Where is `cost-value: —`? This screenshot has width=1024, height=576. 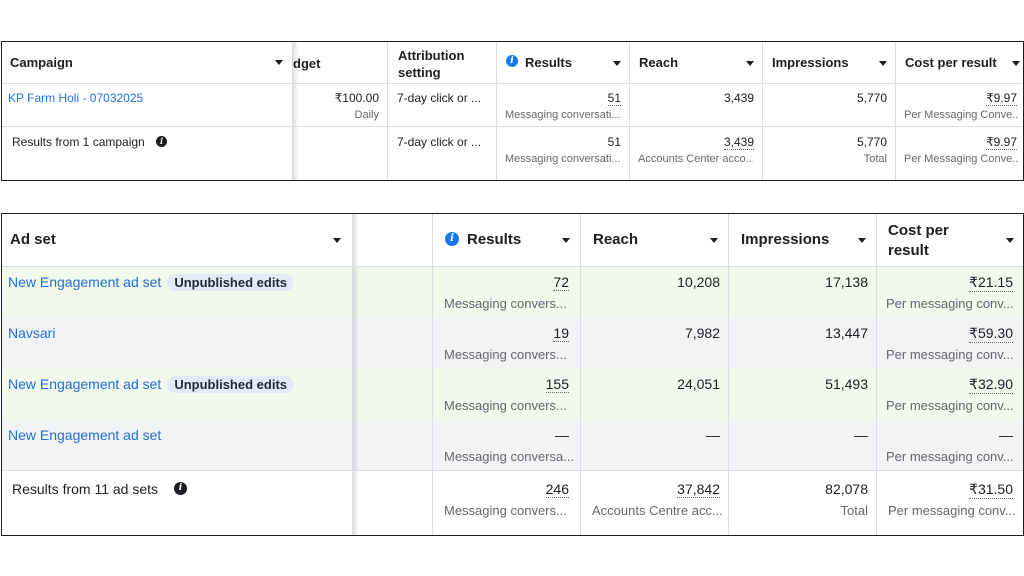 cost-value: — is located at coordinates (1006, 435).